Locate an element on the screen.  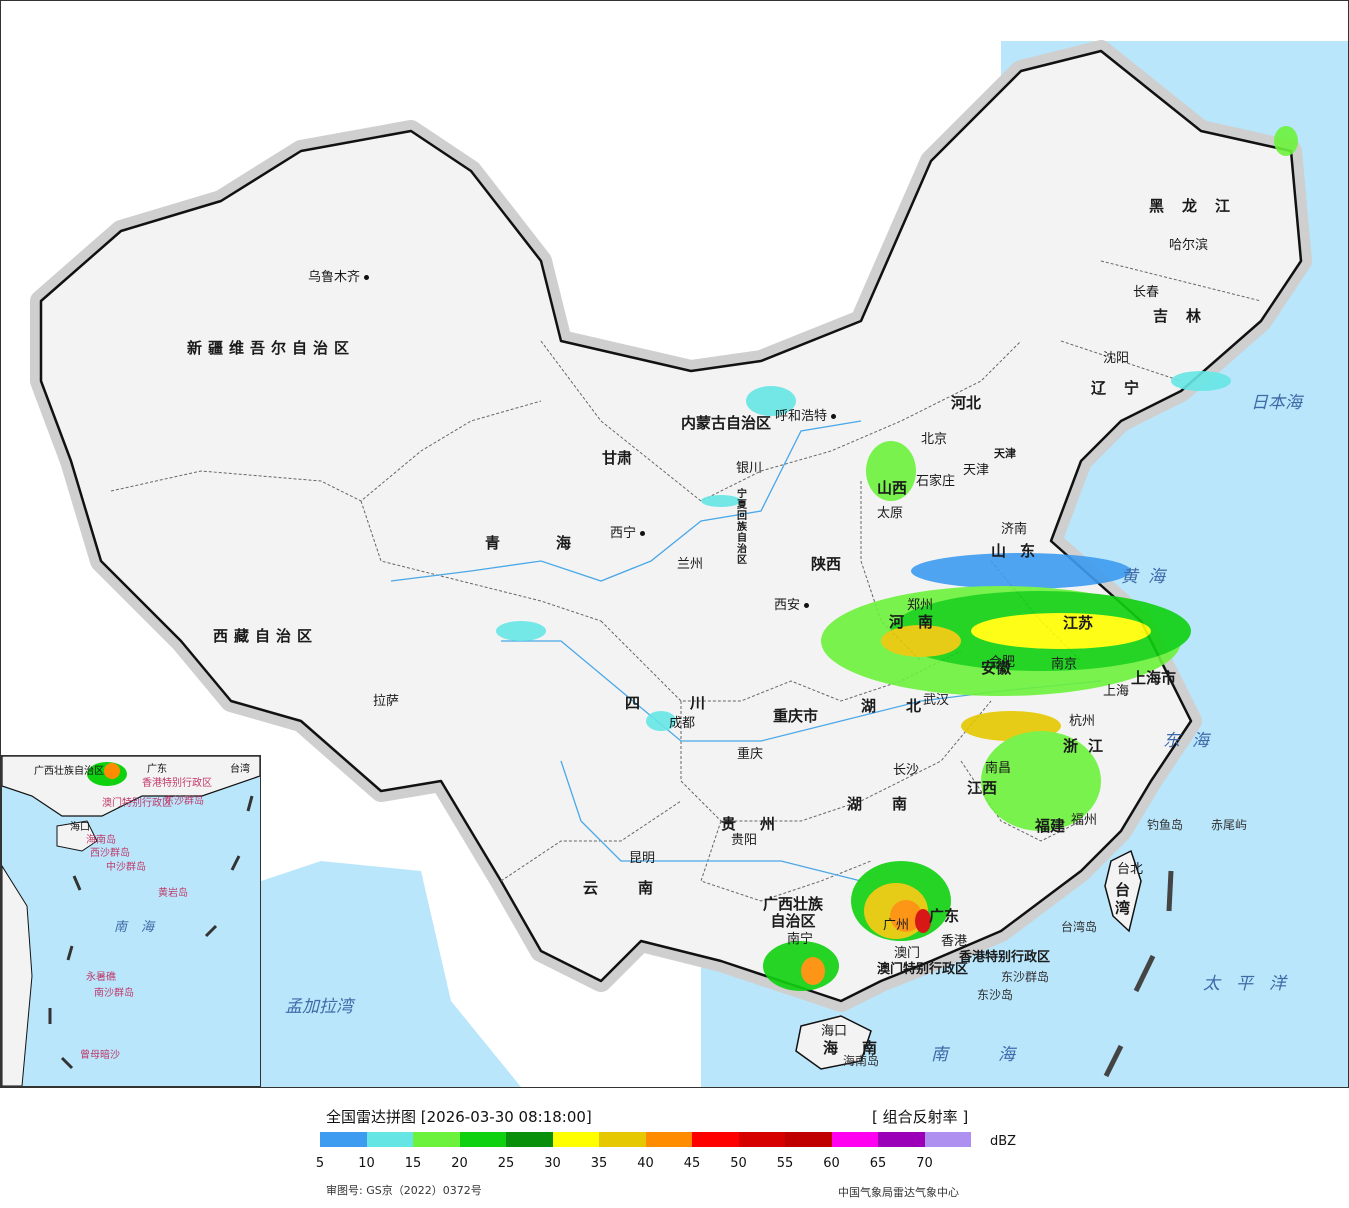
inset-label-hainan-island: 海南岛 is located at coordinates (101, 840).